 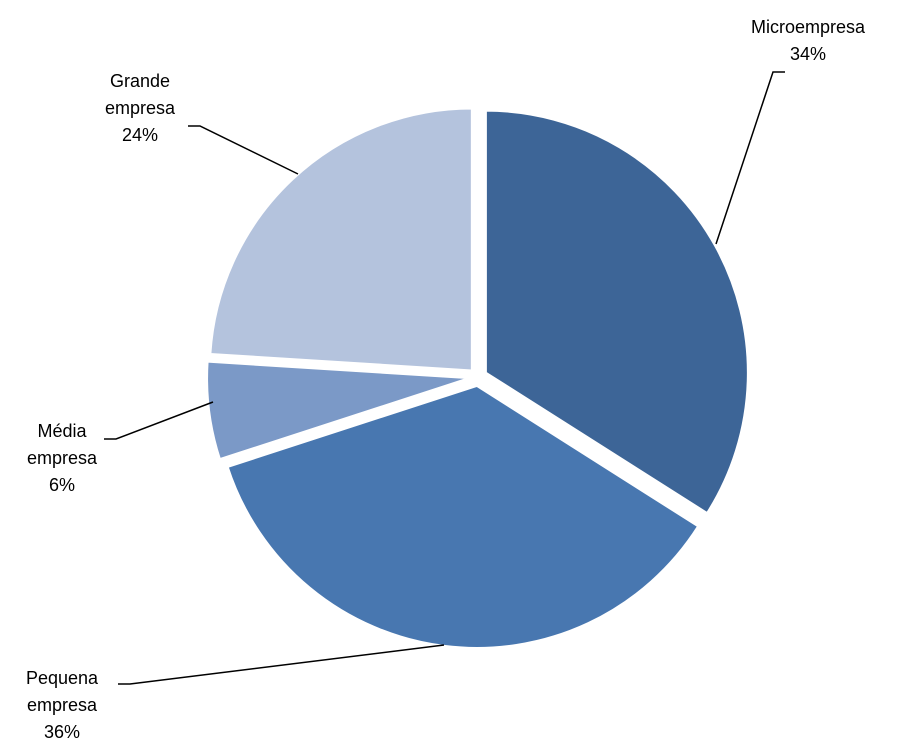 What do you see at coordinates (341, 239) in the screenshot?
I see `pie-slice-grande-empresa` at bounding box center [341, 239].